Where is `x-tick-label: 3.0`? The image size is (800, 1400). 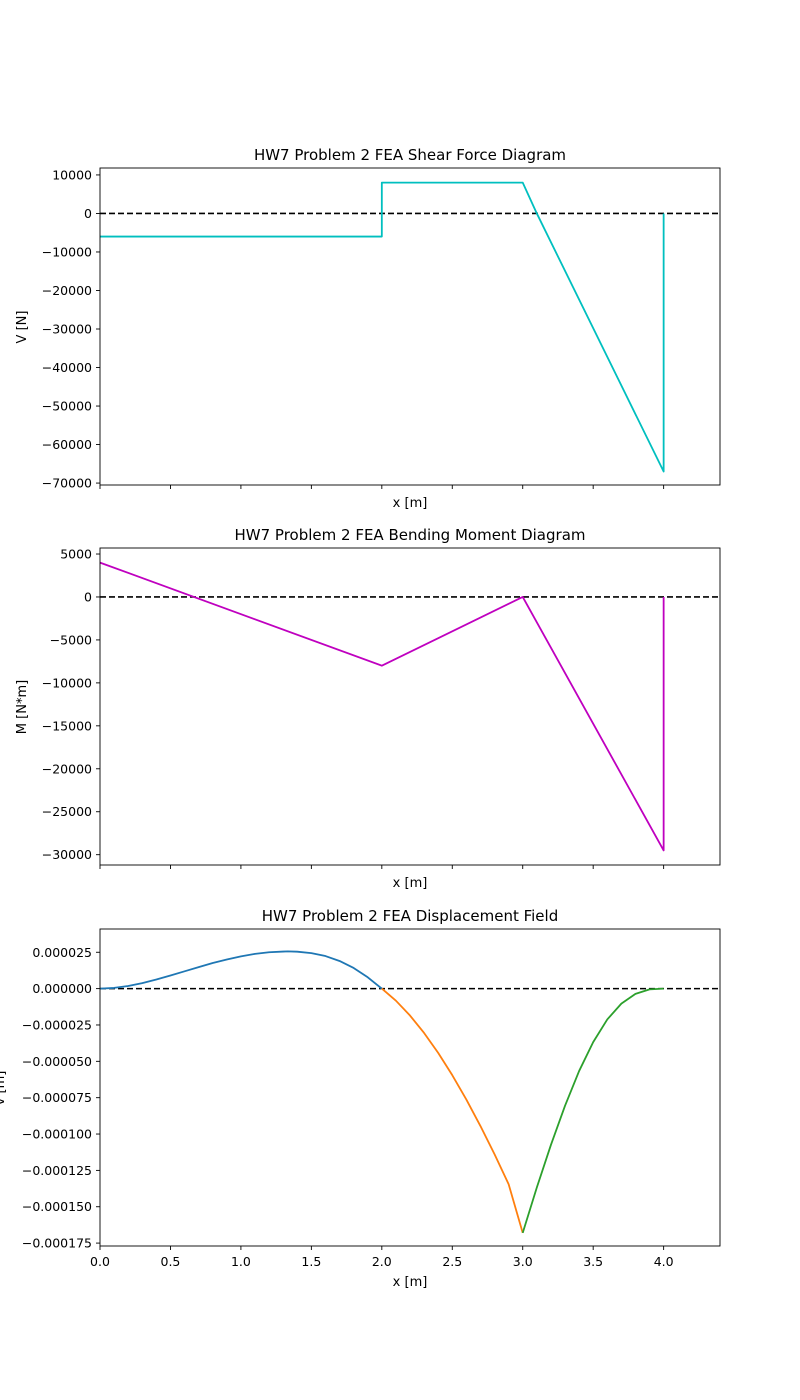 x-tick-label: 3.0 is located at coordinates (523, 1261).